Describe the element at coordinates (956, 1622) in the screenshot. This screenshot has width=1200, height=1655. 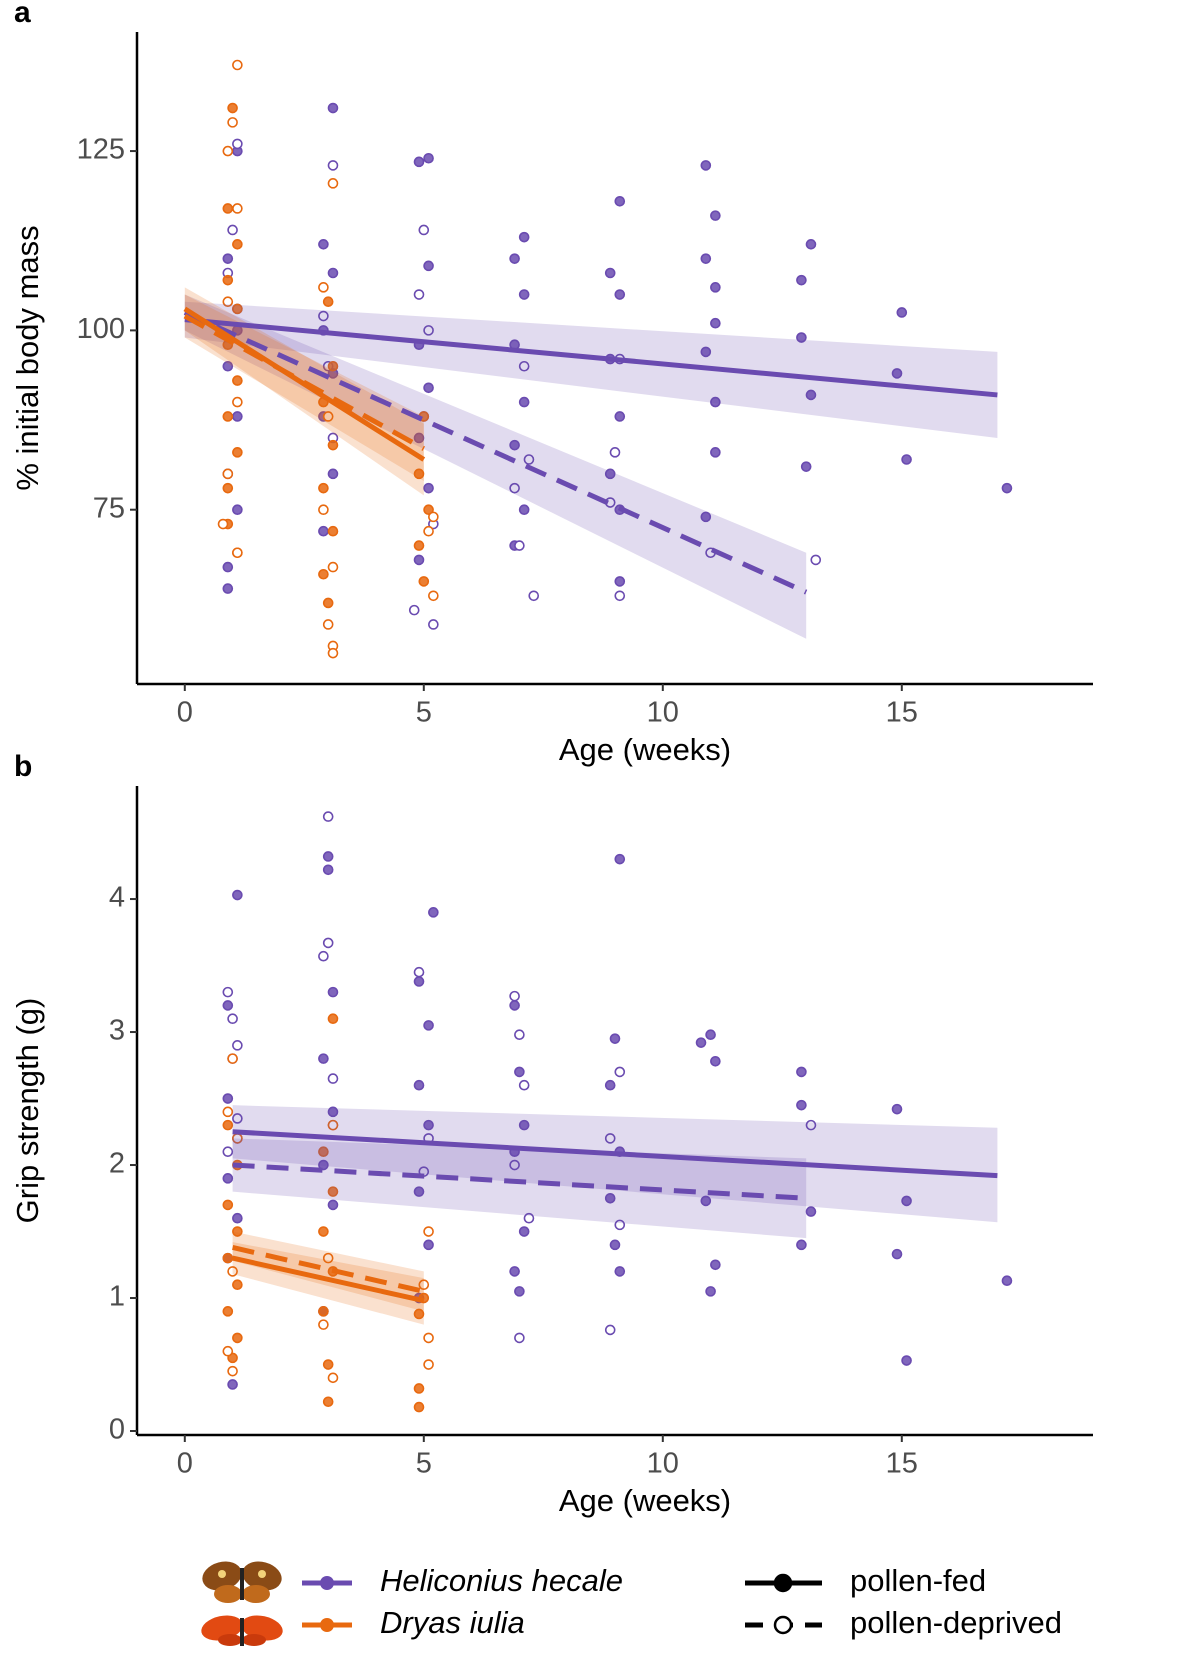
I see `legend-label: pollen-deprived` at that location.